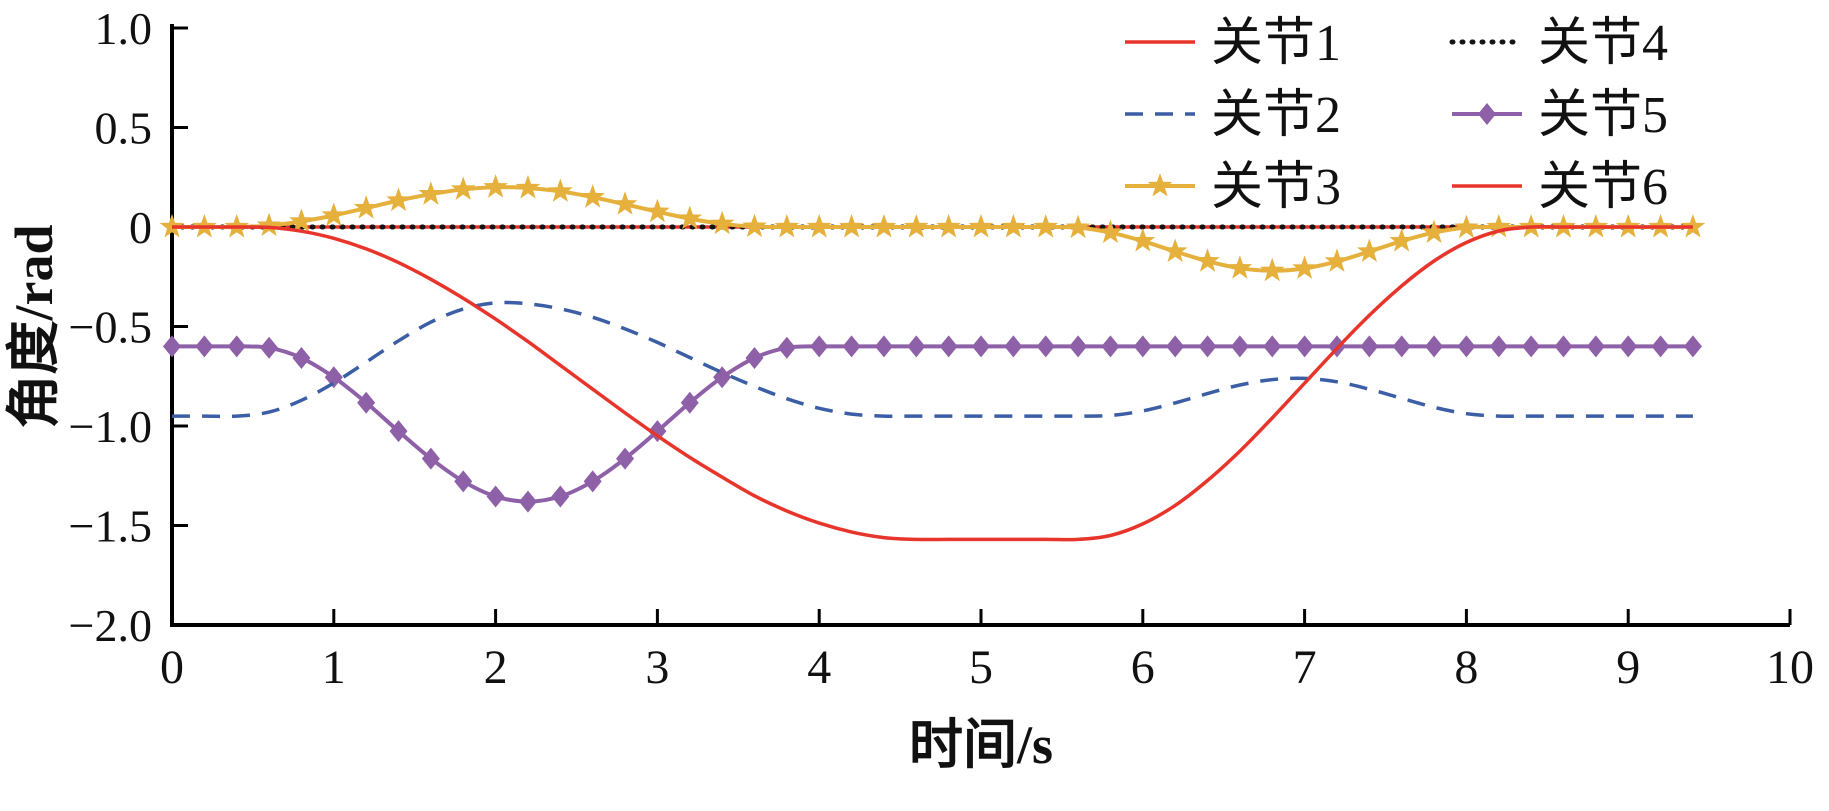 Image resolution: width=1829 pixels, height=811 pixels. Describe the element at coordinates (124, 128) in the screenshot. I see `y-tick-label: 0.5` at that location.